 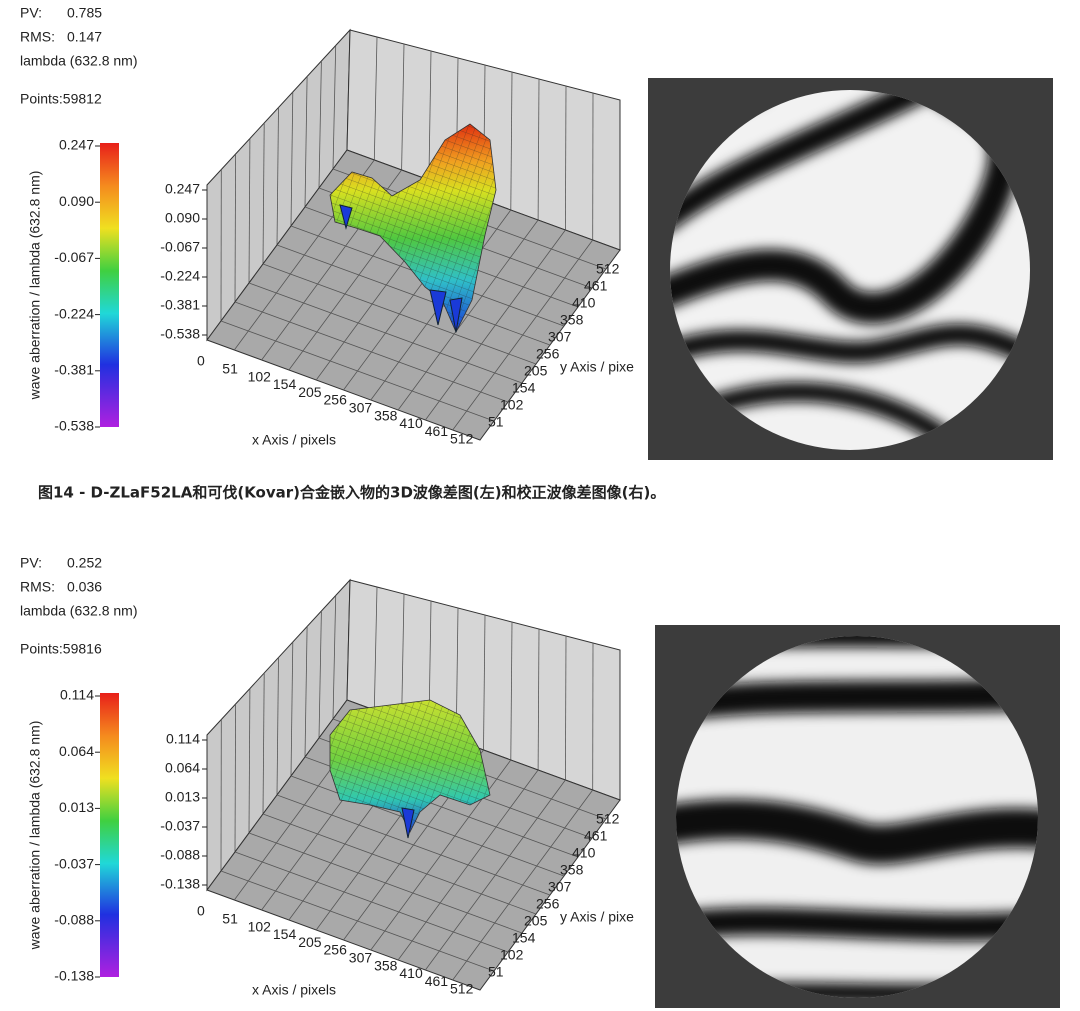 What do you see at coordinates (182, 189) in the screenshot?
I see `z-tick-label: 0.247` at bounding box center [182, 189].